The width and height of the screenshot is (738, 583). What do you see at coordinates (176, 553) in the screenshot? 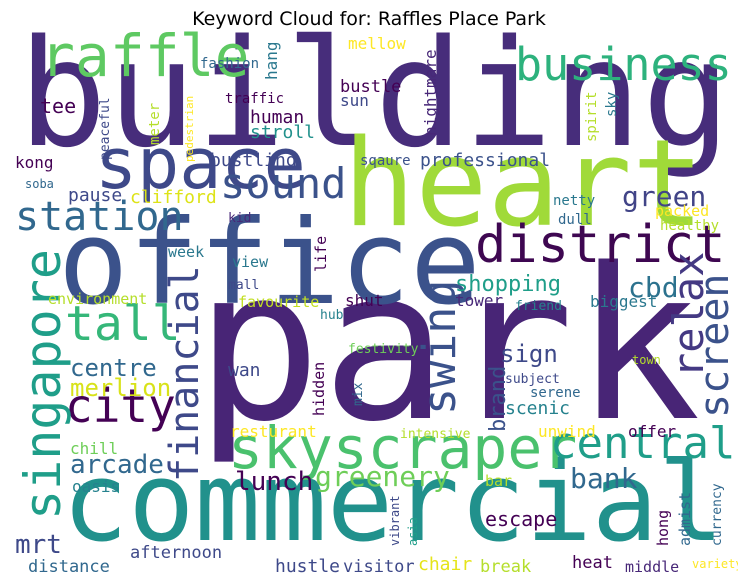
I see `keyword: afternoon` at bounding box center [176, 553].